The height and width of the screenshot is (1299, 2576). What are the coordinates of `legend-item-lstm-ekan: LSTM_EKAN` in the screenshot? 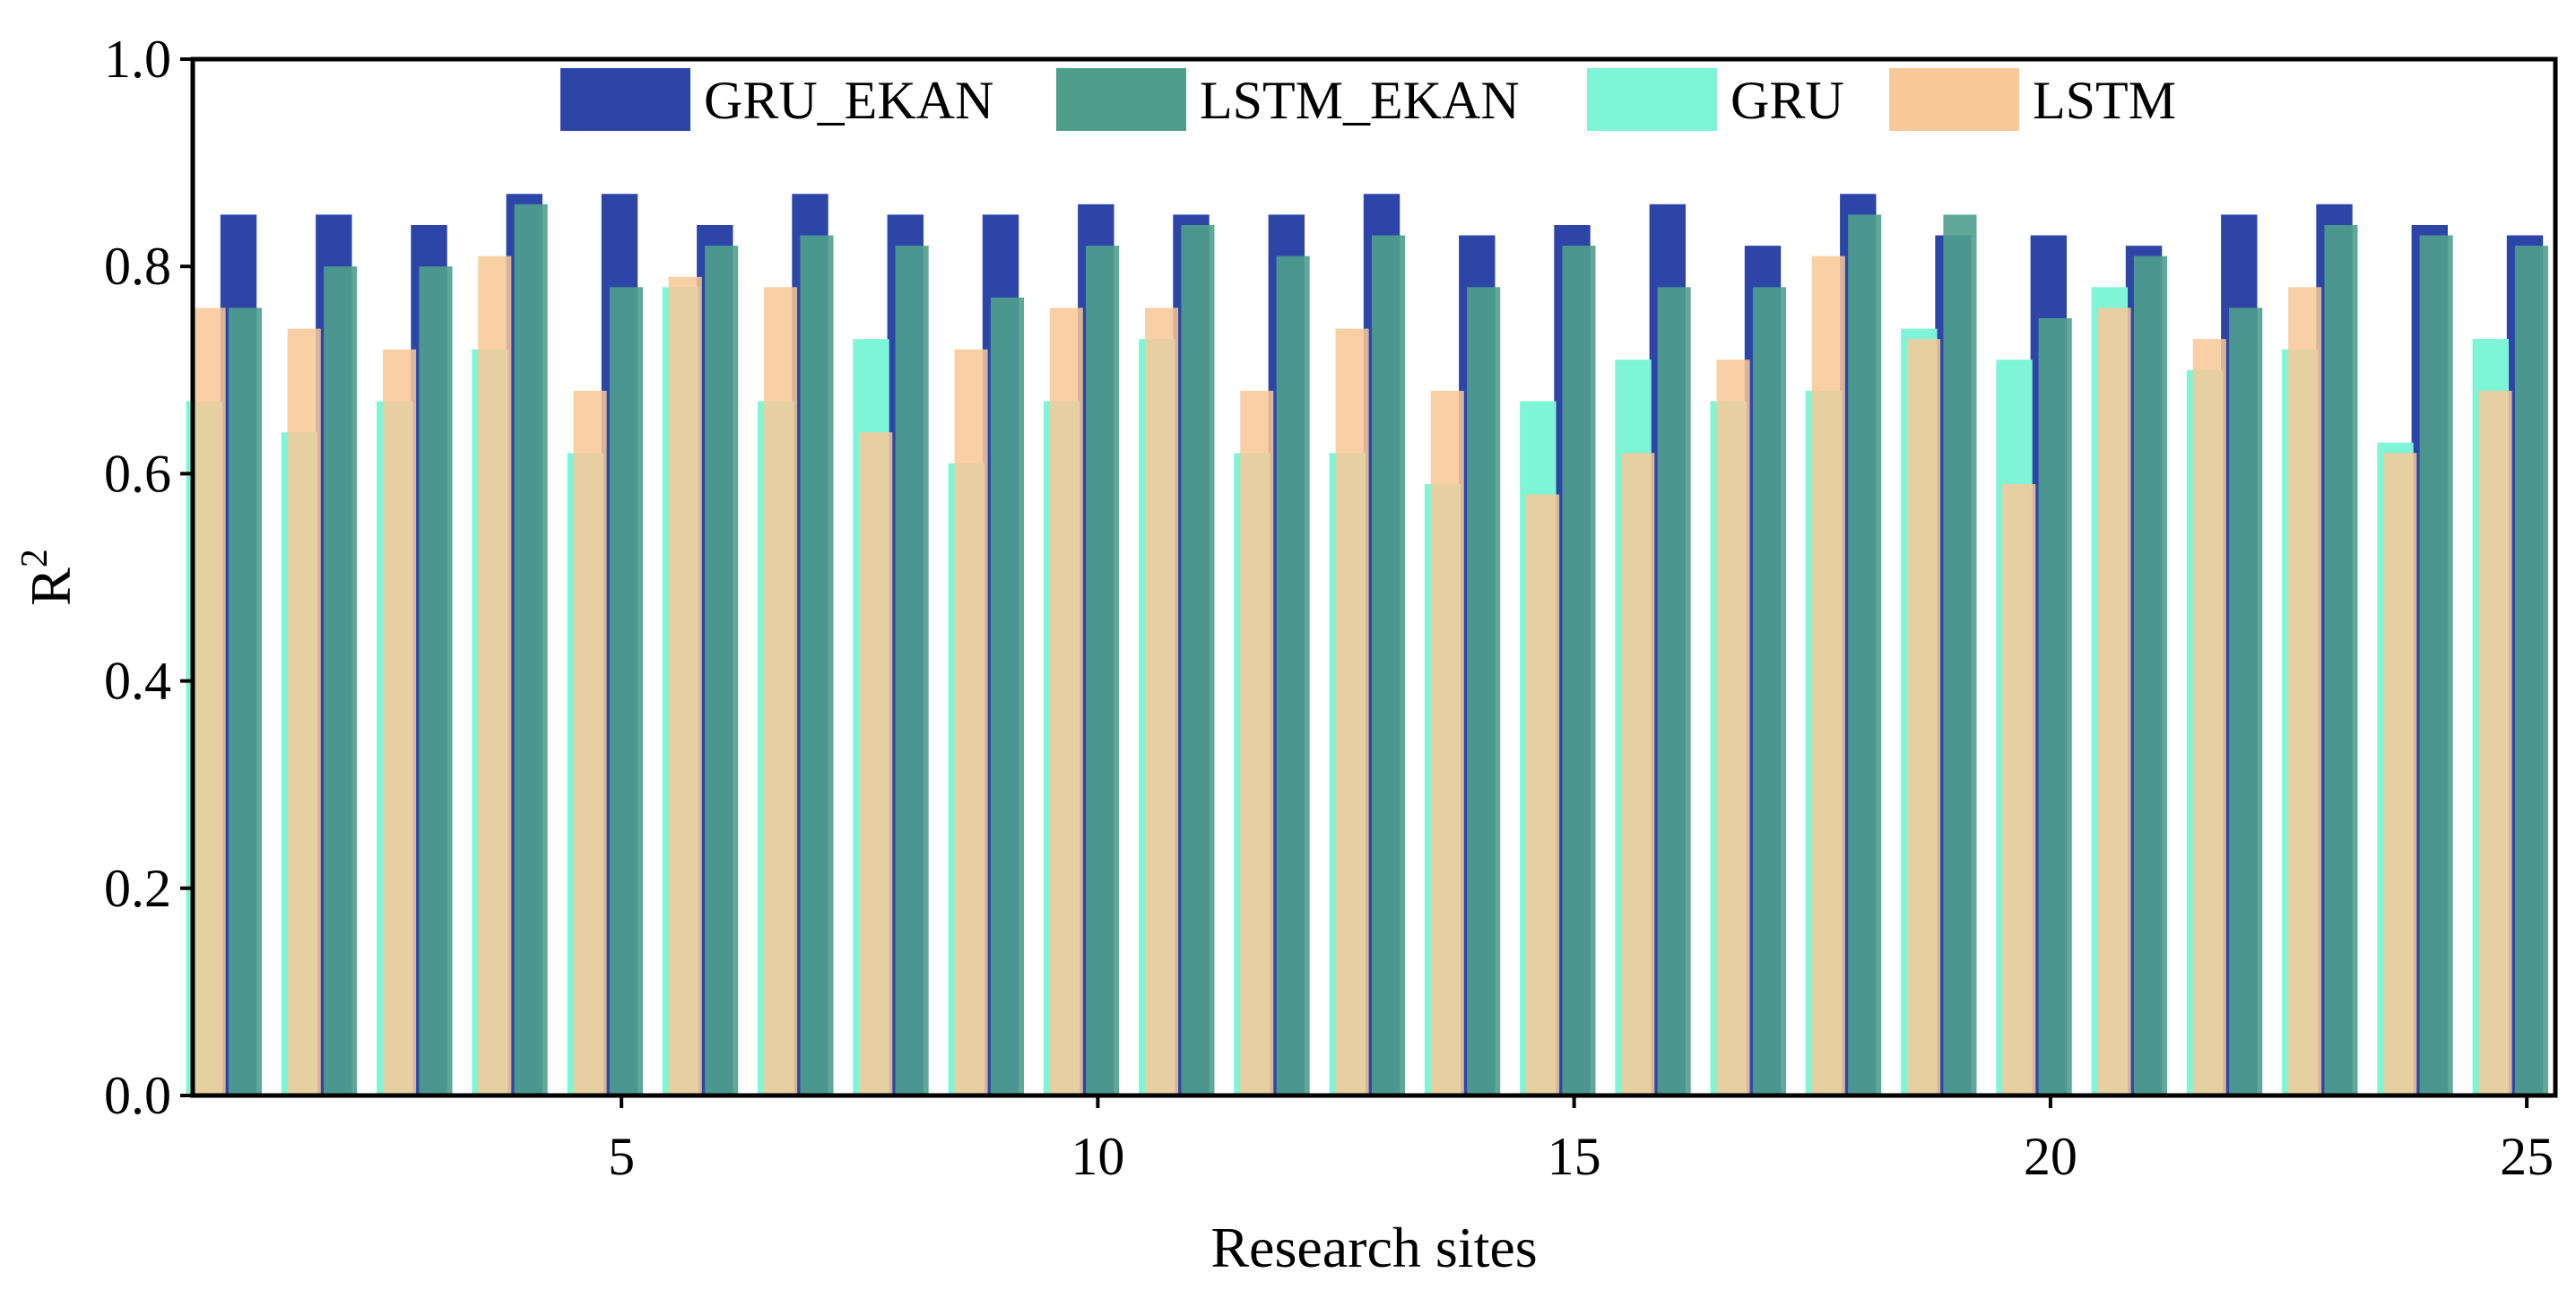 It's located at (1288, 99).